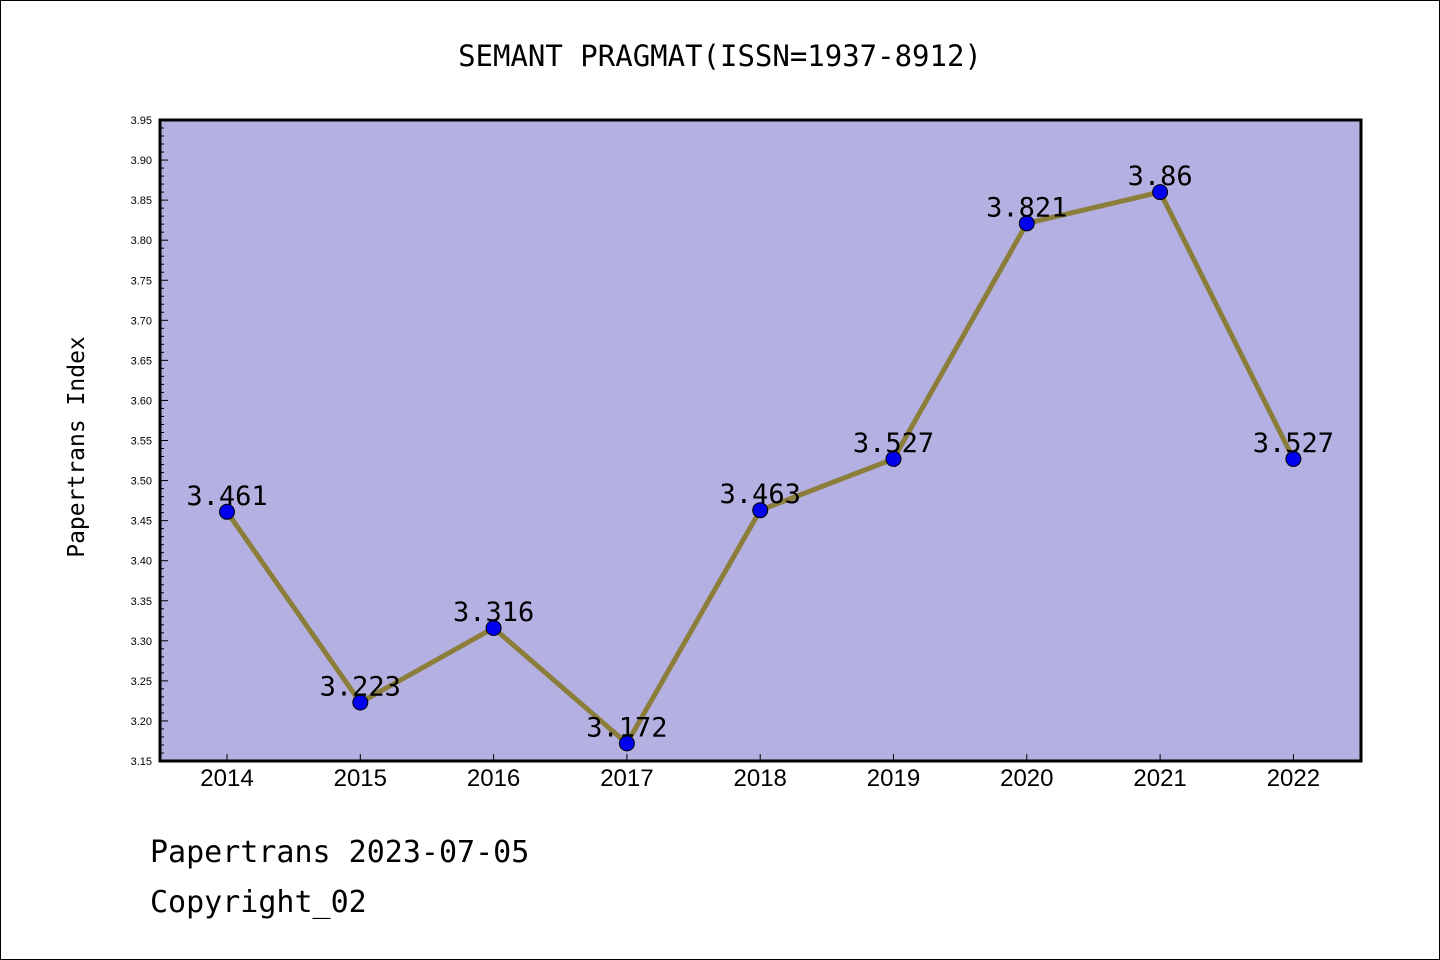 The image size is (1440, 960). I want to click on y-tick-label: 3.70, so click(141, 321).